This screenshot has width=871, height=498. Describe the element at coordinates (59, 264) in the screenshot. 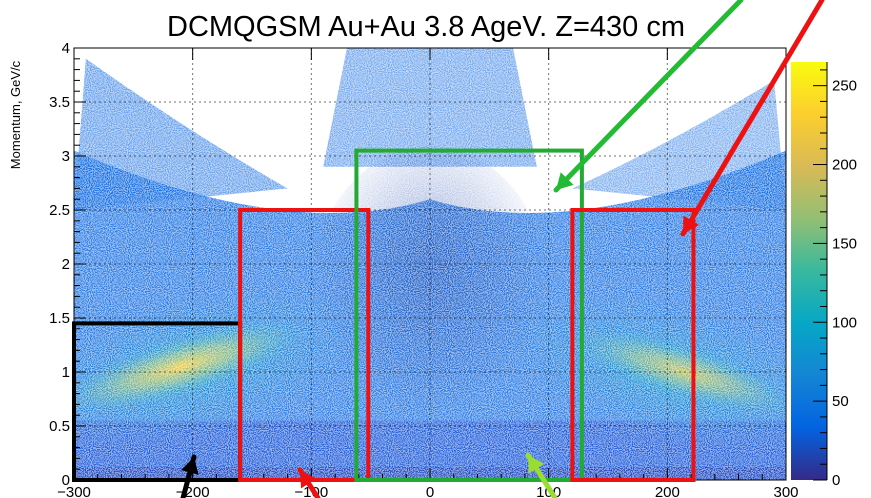

I see `y-tick-labels: 0 0.5 1 1.5 2 2.5 3 3.5 4` at that location.